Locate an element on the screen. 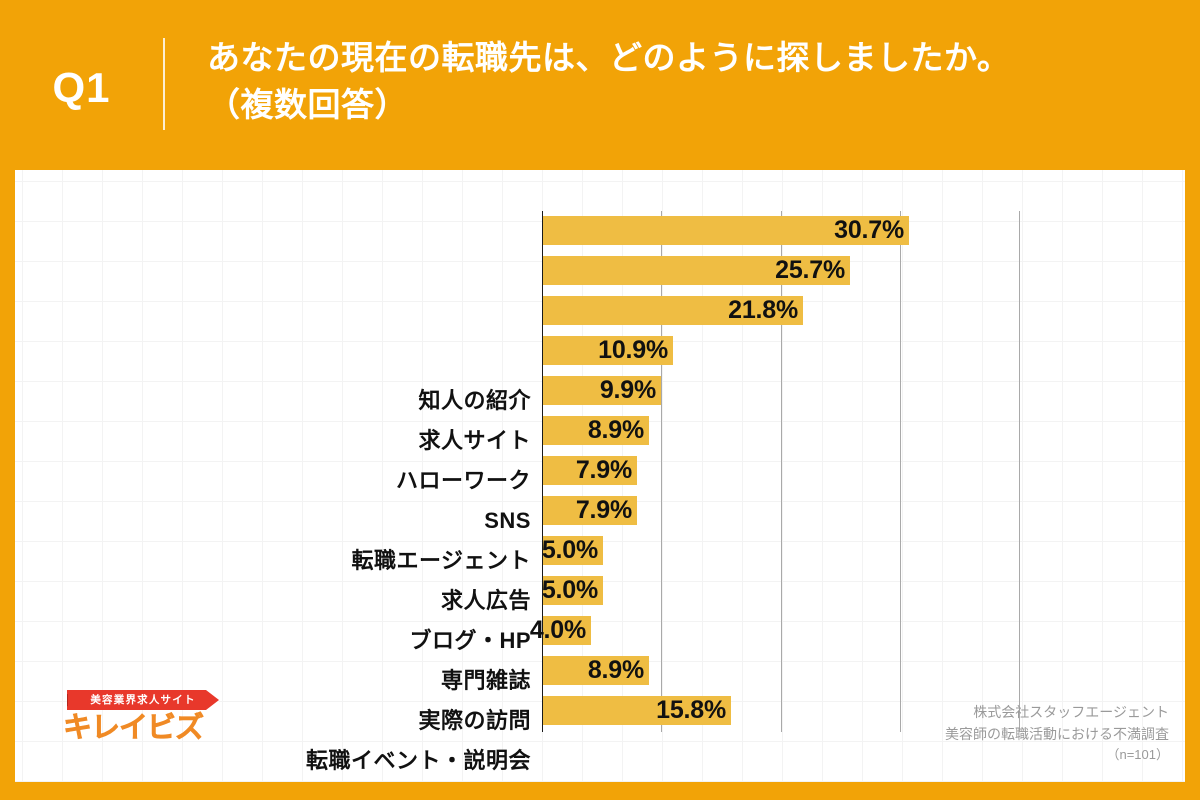  brand-logo: 美容業界求人サイト キレイビズ is located at coordinates (147, 719).